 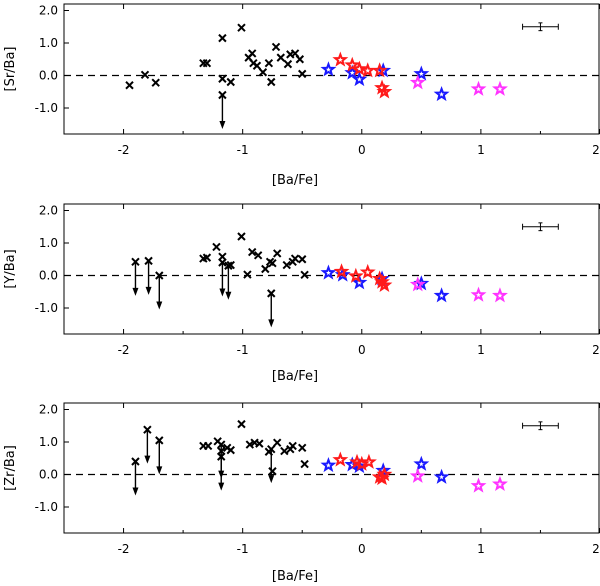 What do you see at coordinates (46, 108) in the screenshot?
I see `y-tick-label: -1.0` at bounding box center [46, 108].